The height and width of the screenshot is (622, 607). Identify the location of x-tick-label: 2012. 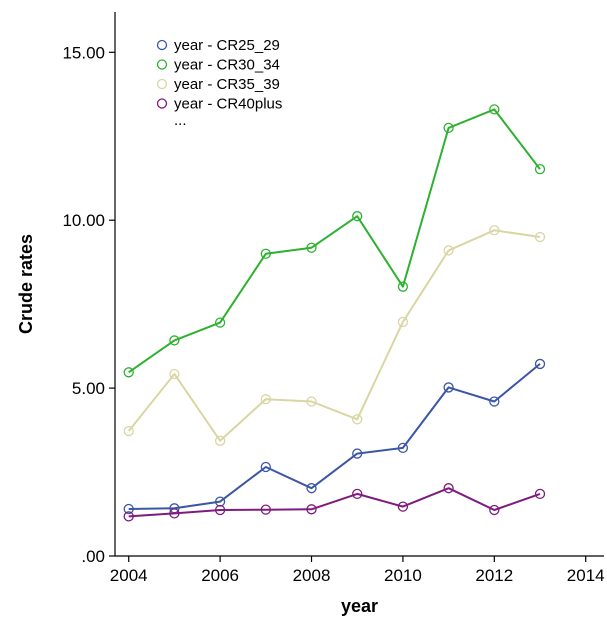
(494, 575).